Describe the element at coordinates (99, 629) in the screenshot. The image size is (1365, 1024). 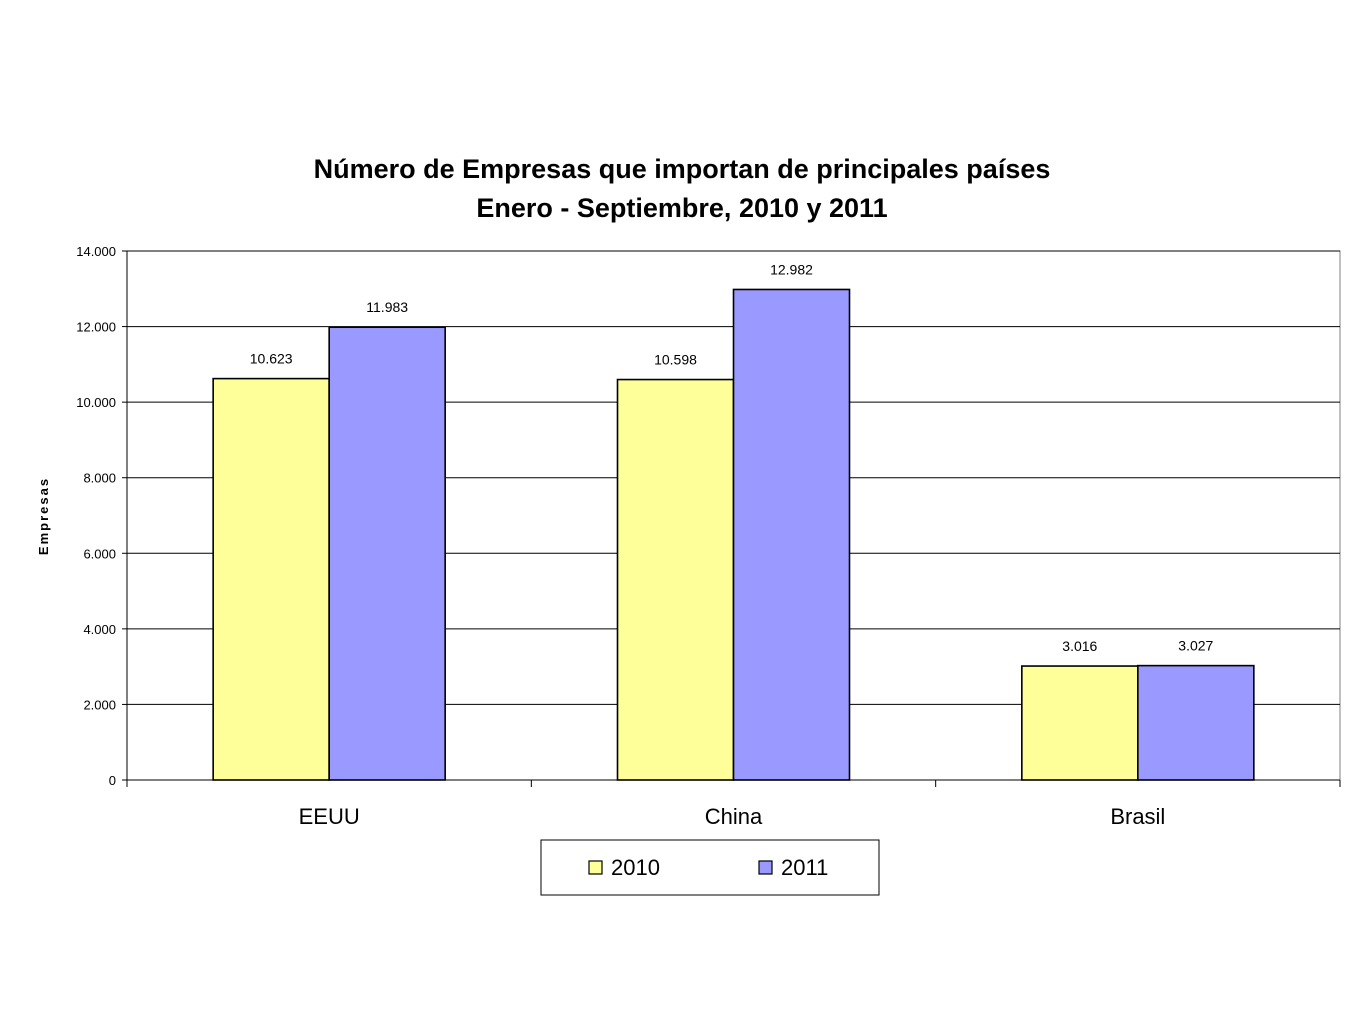
I see `y-tick-label: 4.000` at that location.